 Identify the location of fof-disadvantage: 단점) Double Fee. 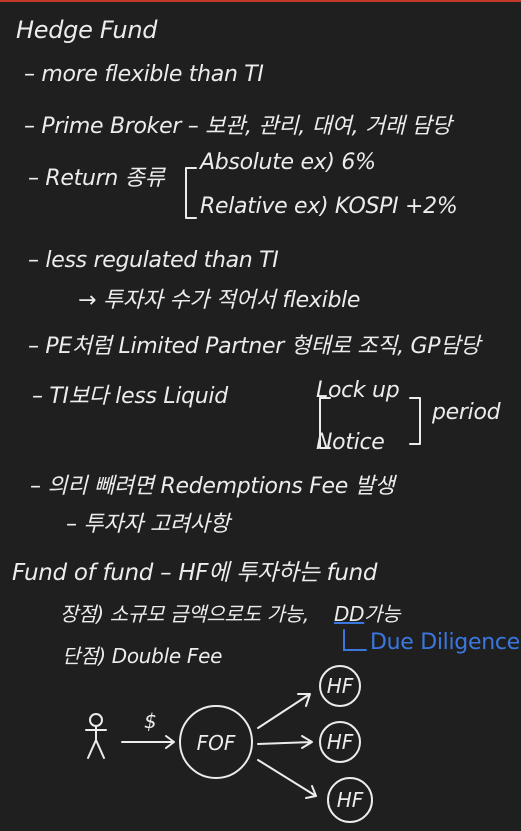
(142, 656).